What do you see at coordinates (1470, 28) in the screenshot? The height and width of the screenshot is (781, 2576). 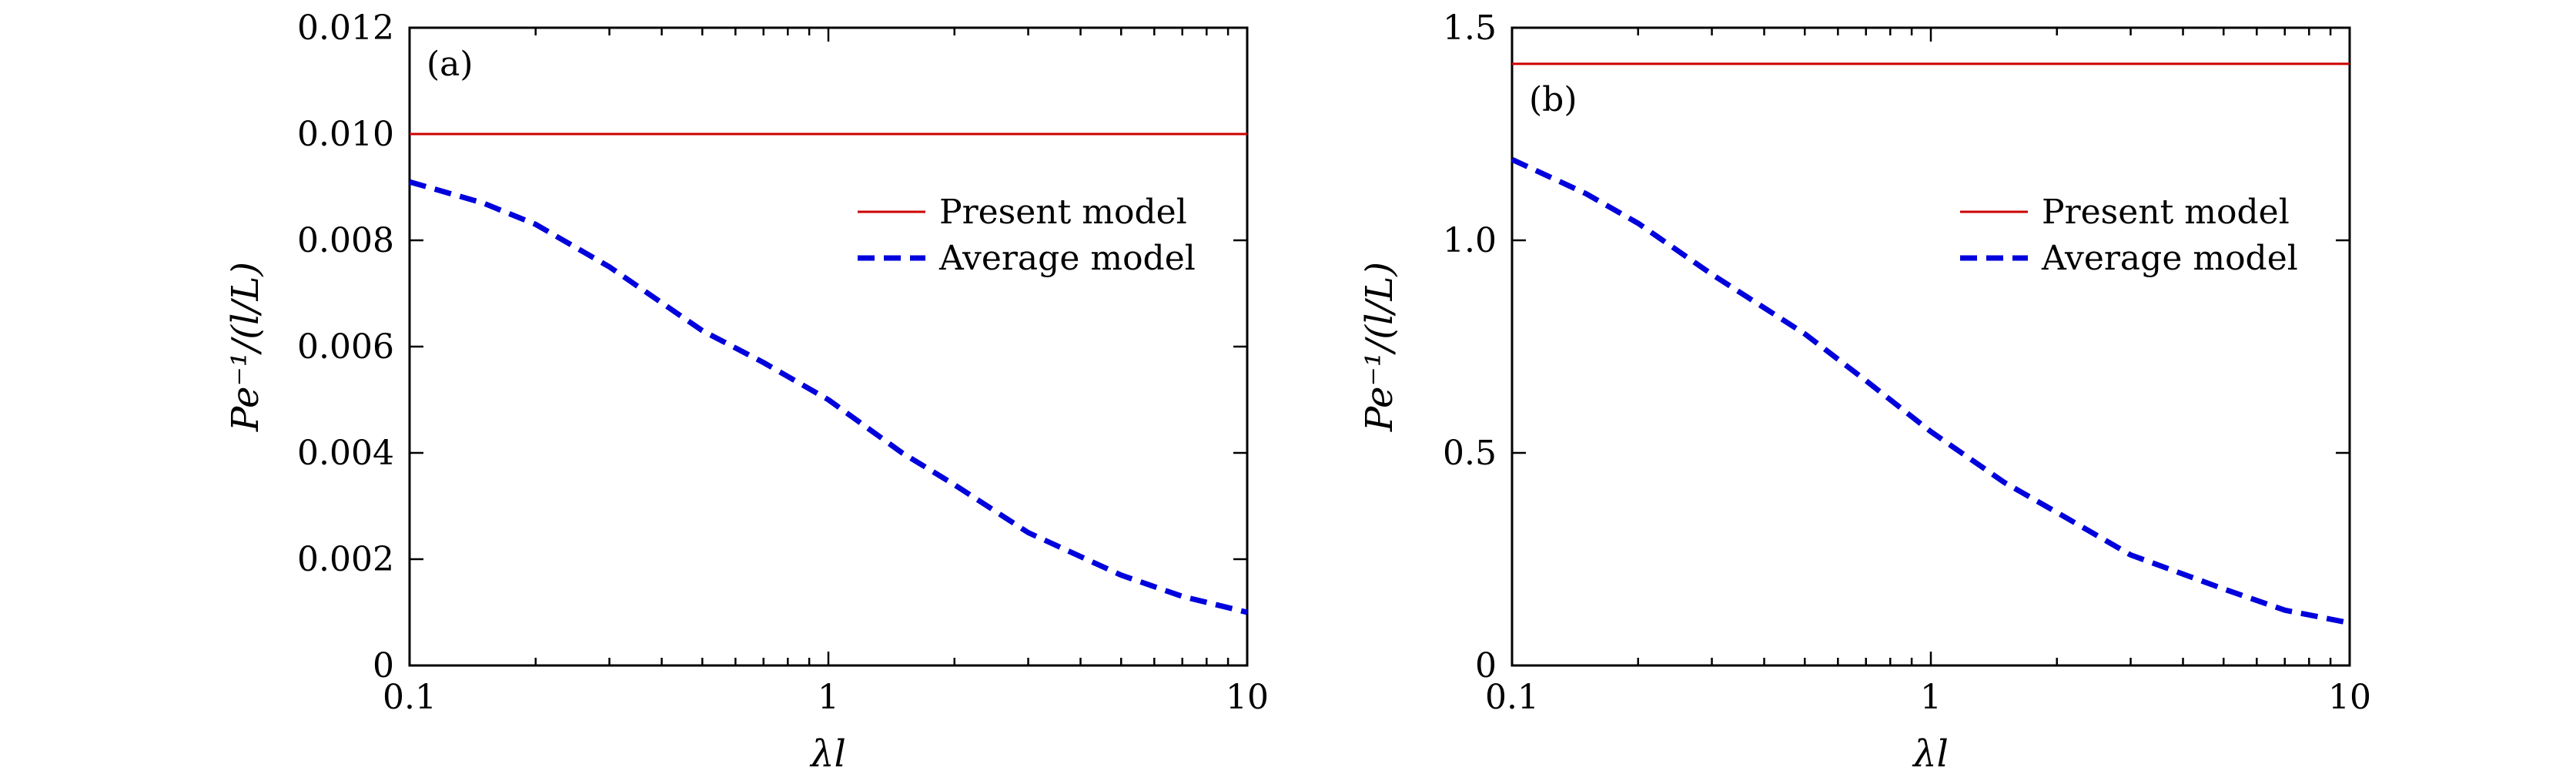 I see `y-tick-label: 1.5` at bounding box center [1470, 28].